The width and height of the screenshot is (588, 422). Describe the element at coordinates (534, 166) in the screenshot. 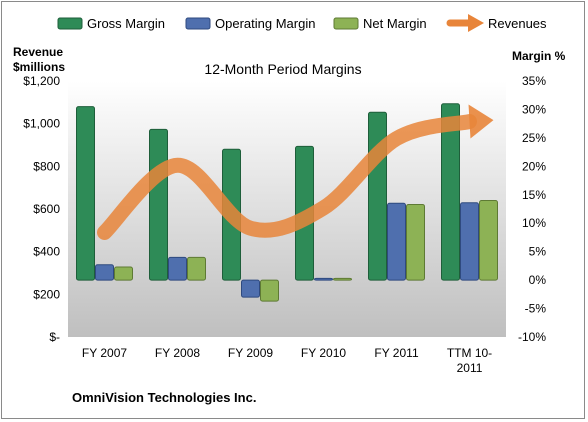

I see `right-tick-label: 20%` at that location.